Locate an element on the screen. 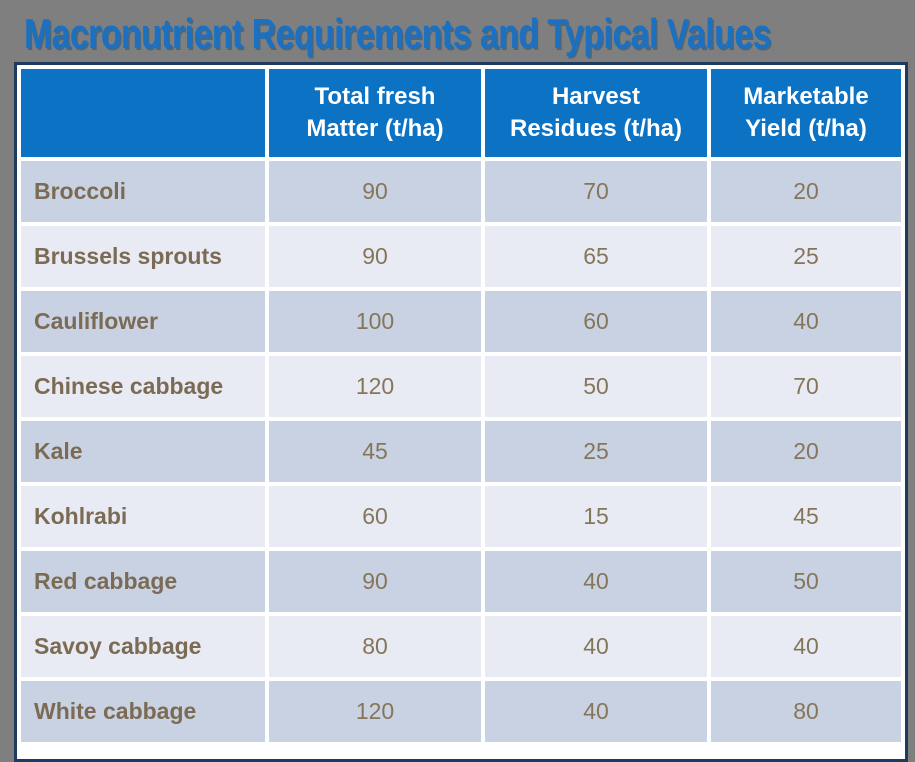 This screenshot has height=762, width=915. harvest-residues-value: 25 is located at coordinates (596, 451).